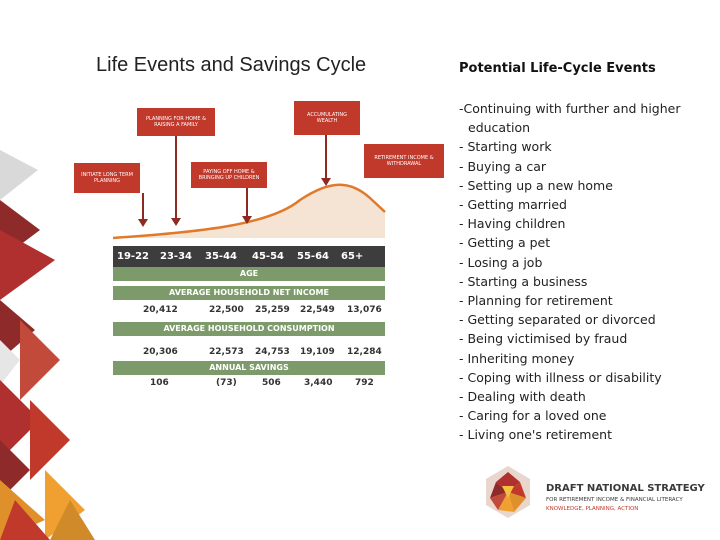 The image size is (720, 540). Describe the element at coordinates (47, 345) in the screenshot. I see `decorative-triangles` at that location.